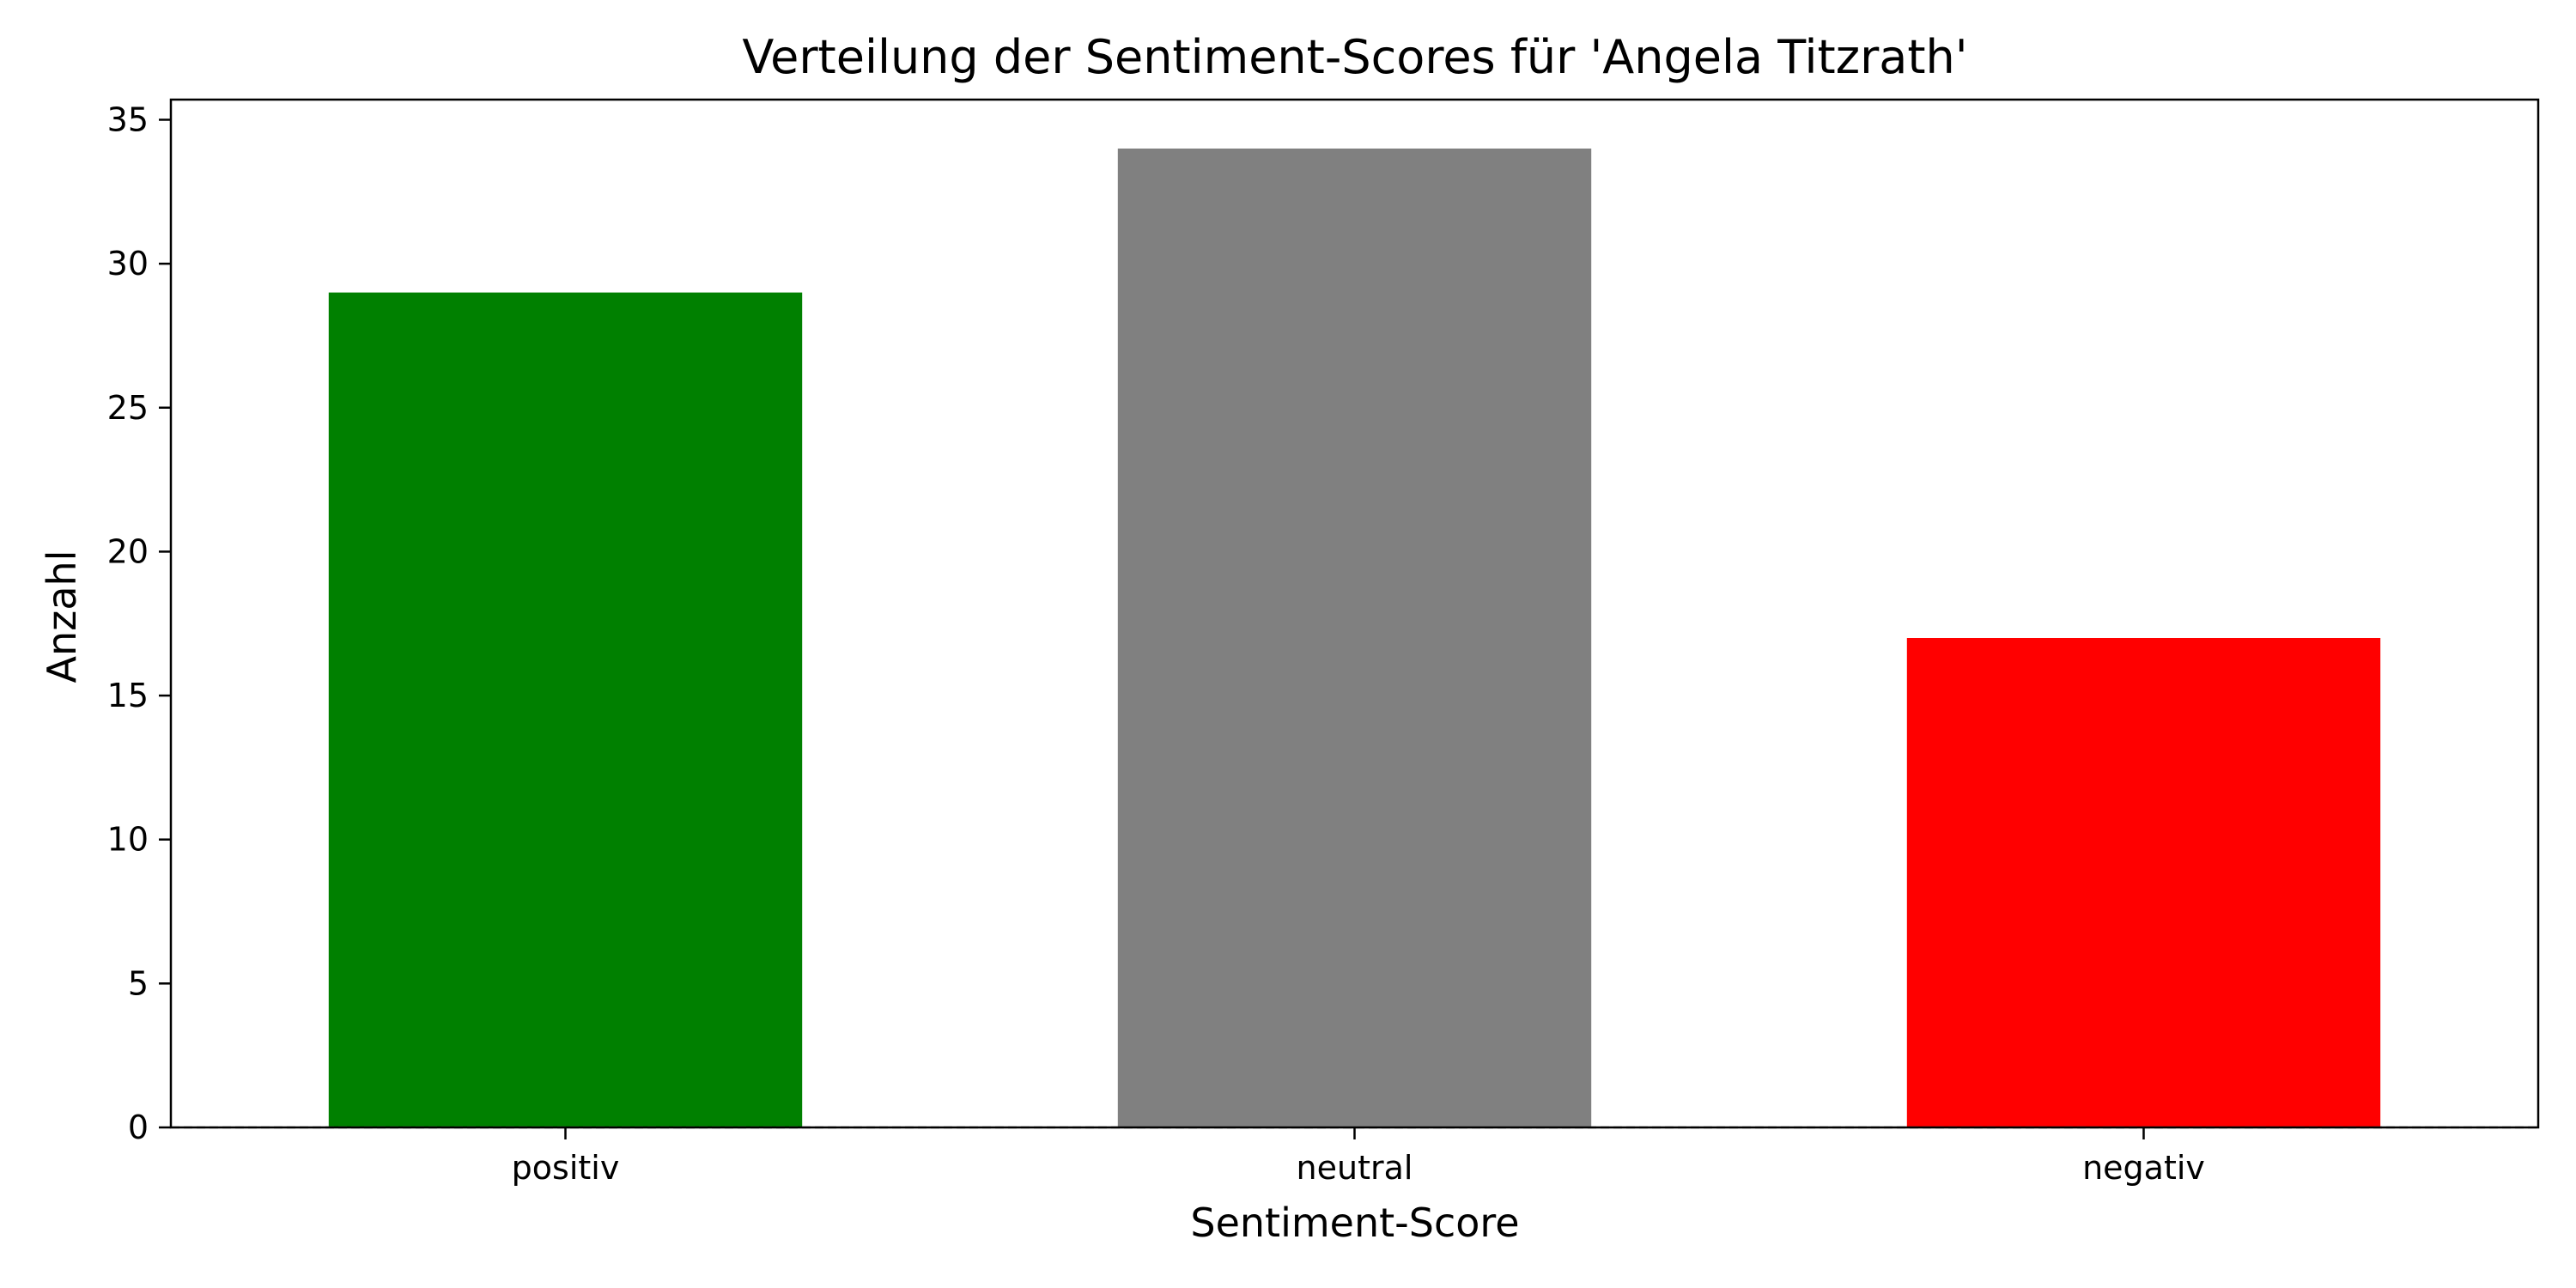 This screenshot has height=1288, width=2576. Describe the element at coordinates (566, 1168) in the screenshot. I see `x-tick-label-positiv: positiv` at that location.